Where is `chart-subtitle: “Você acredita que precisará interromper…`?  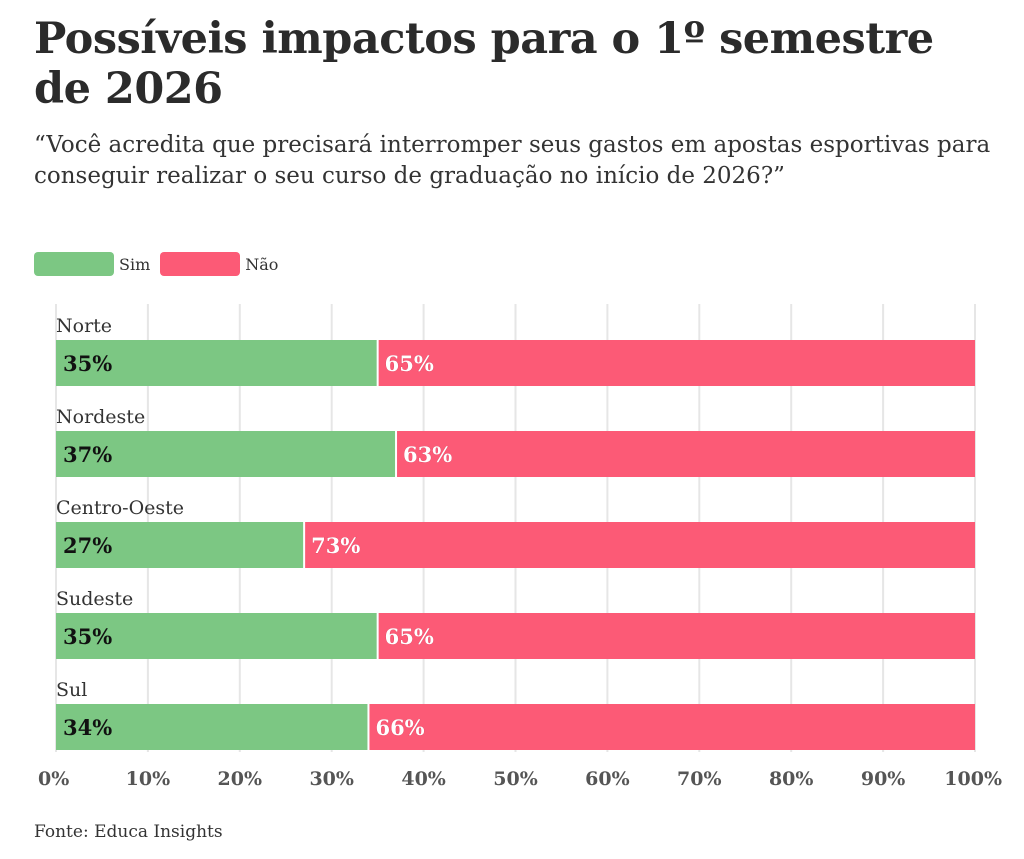
chart-subtitle: “Você acredita que precisará interromper… is located at coordinates (512, 160).